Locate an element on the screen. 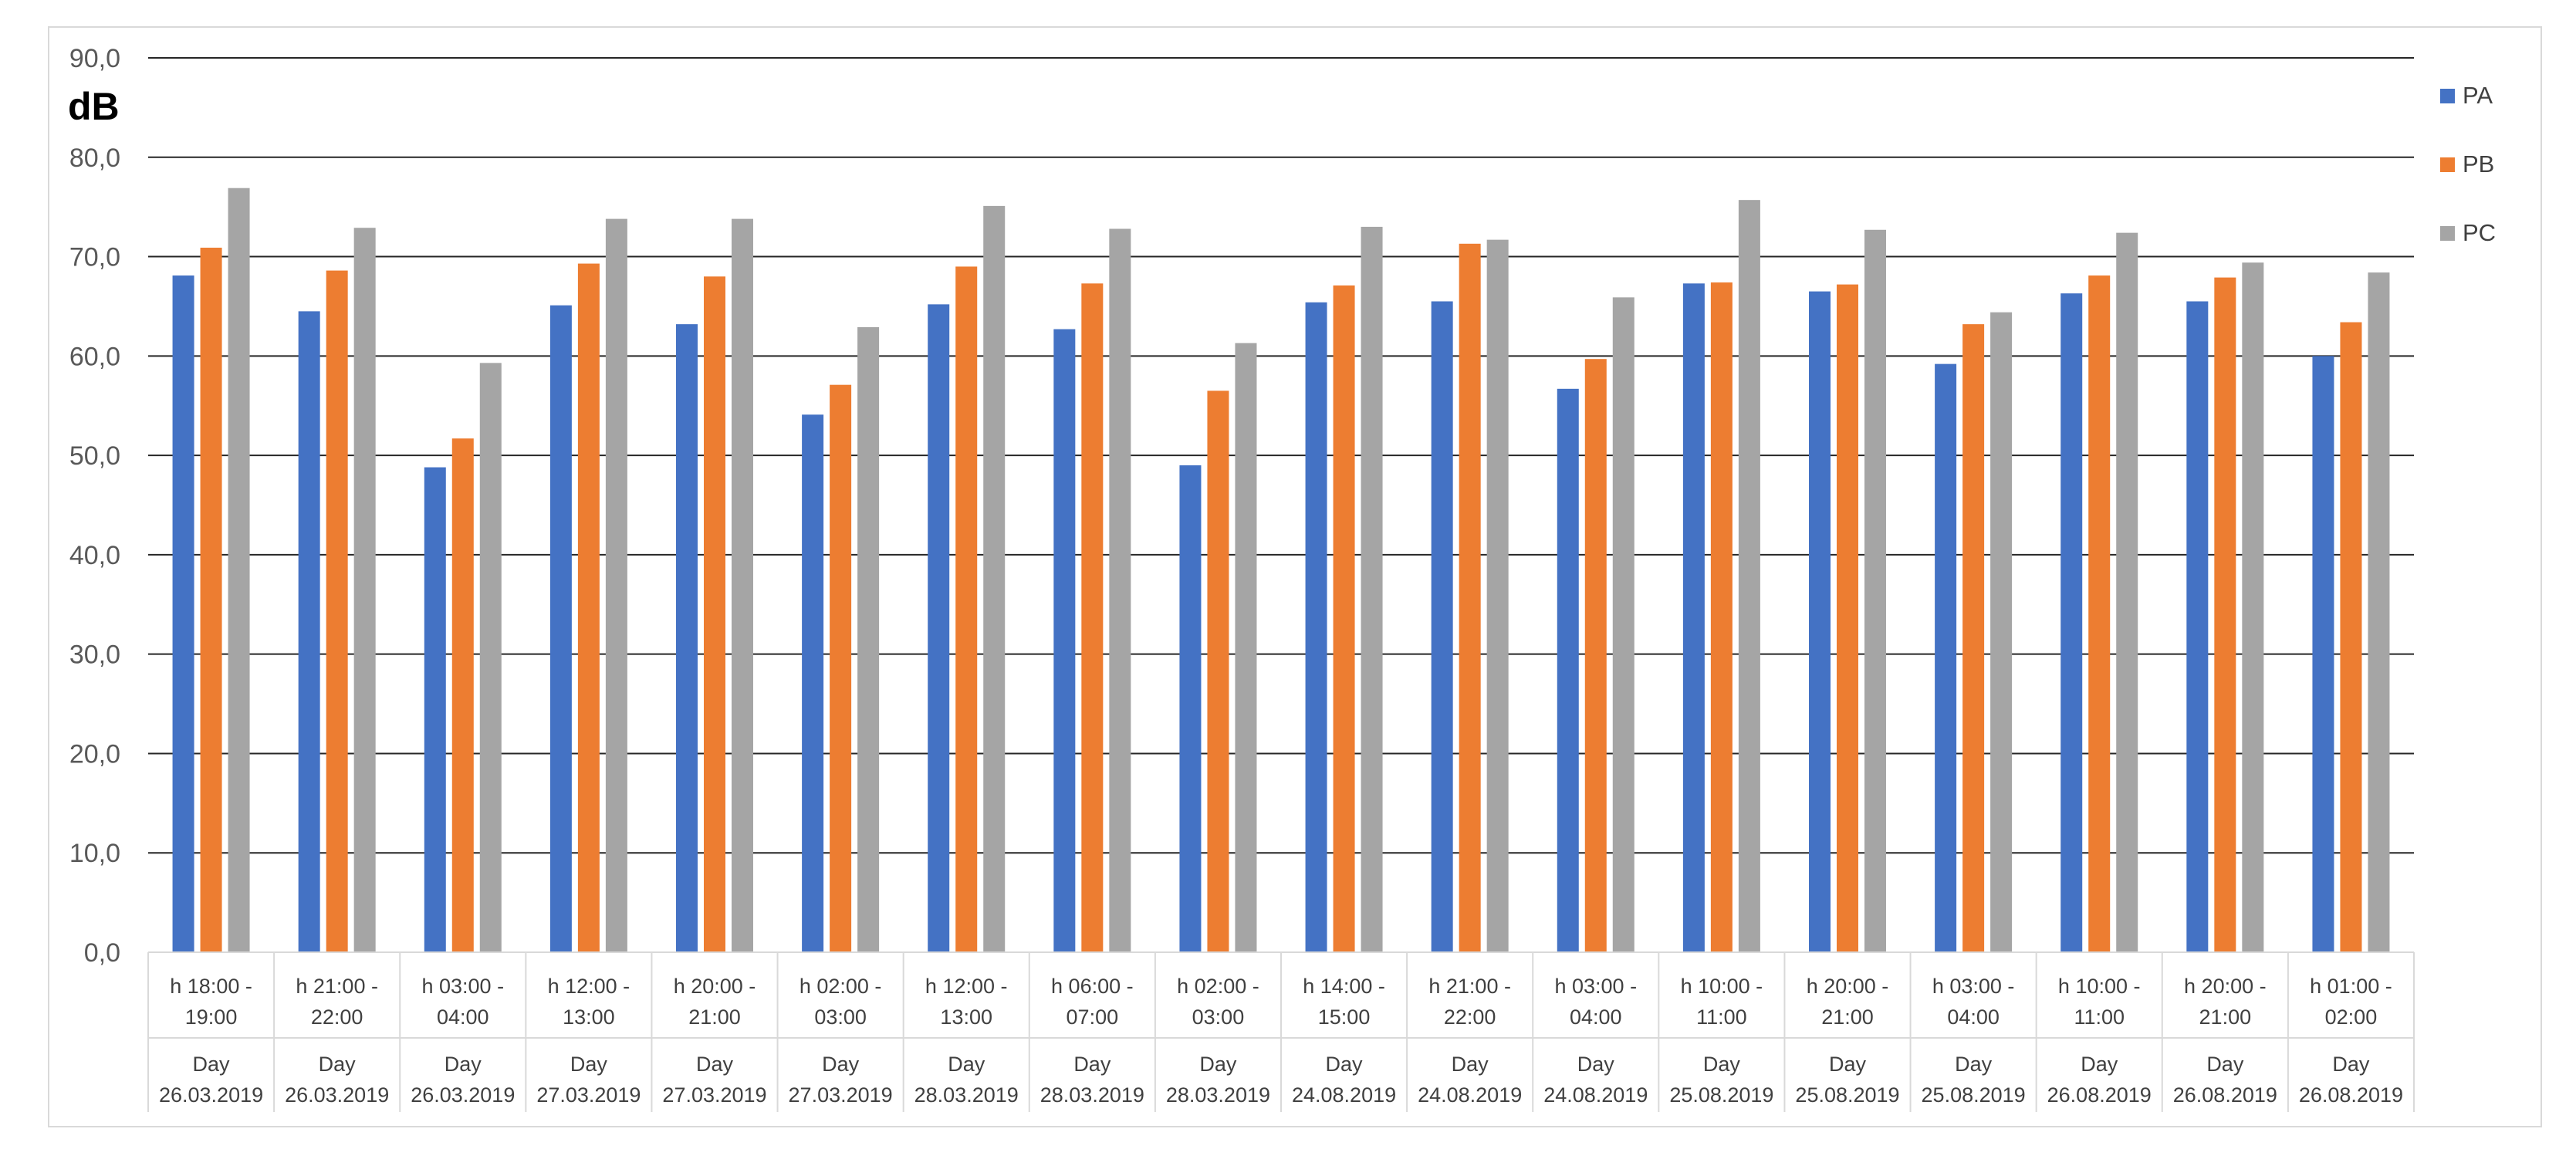  x-category-hour-label: 11:00 is located at coordinates (1721, 1017).